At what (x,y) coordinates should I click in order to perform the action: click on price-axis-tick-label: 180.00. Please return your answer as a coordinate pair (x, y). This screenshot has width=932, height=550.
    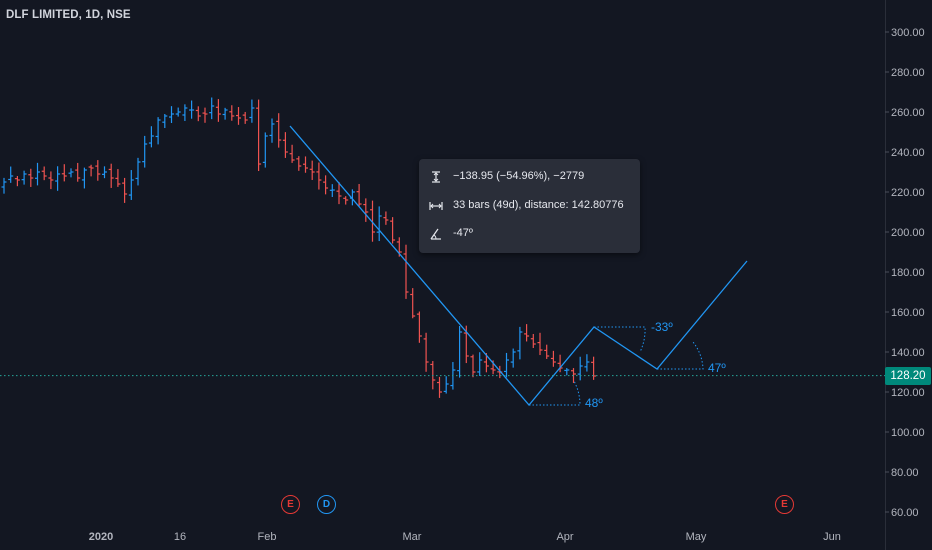
    Looking at the image, I should click on (908, 273).